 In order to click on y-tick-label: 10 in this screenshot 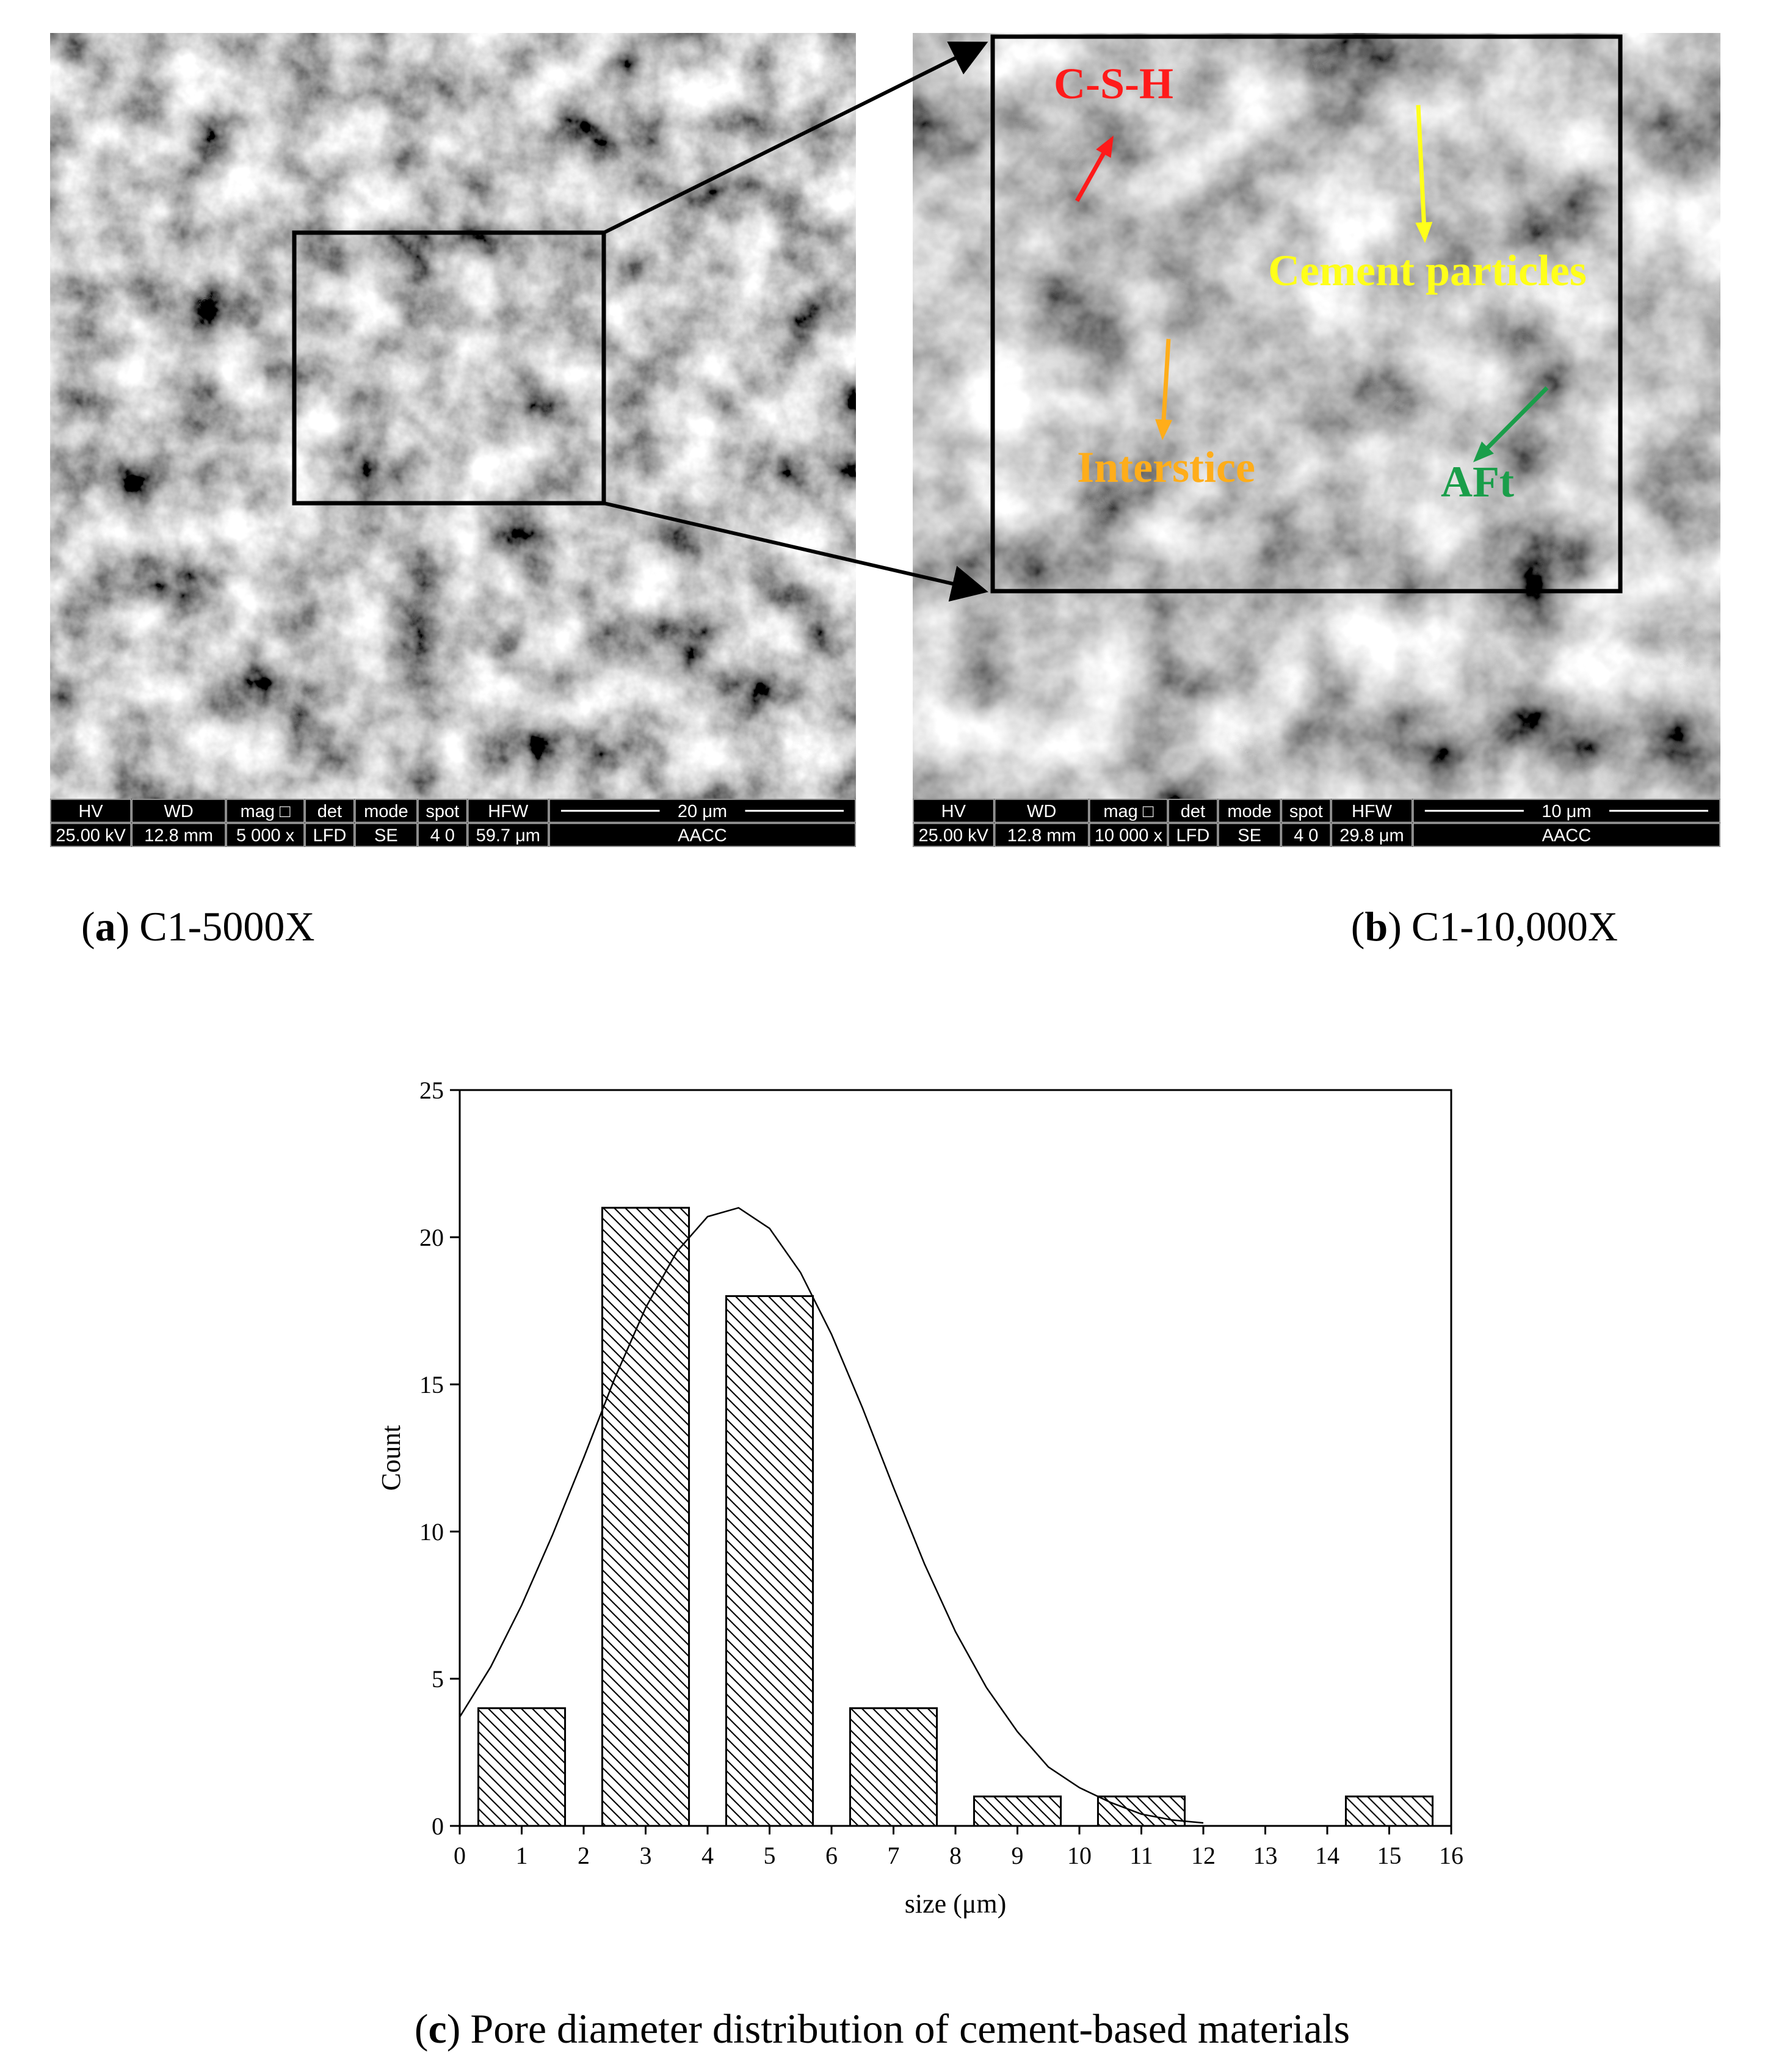, I will do `click(431, 1532)`.